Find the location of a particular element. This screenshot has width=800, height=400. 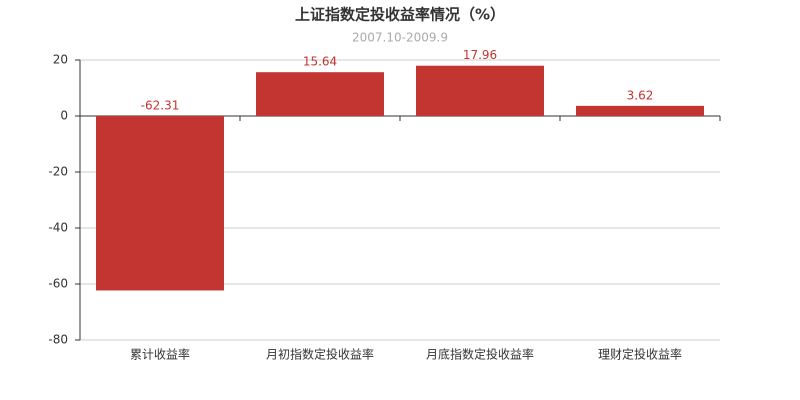

x-tick-label: 月初指数定投收益率 is located at coordinates (320, 354).